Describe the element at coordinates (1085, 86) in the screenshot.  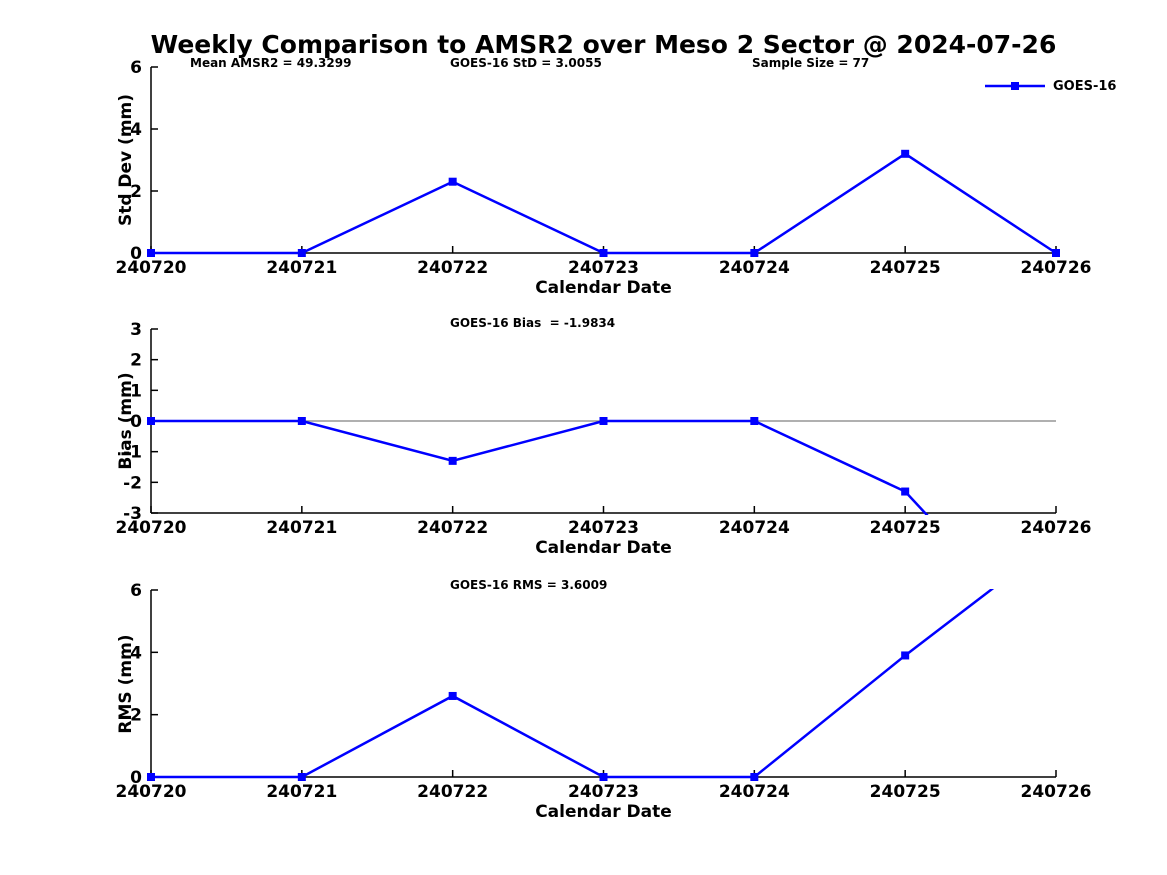
I see `legend-label: GOES-16` at that location.